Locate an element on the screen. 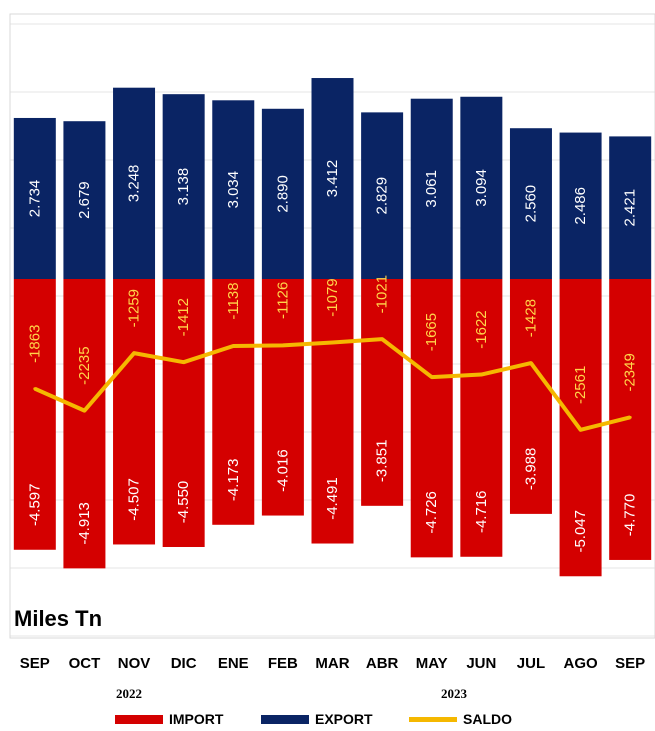 The height and width of the screenshot is (731, 655). legend-item-saldo: SALDO is located at coordinates (460, 719).